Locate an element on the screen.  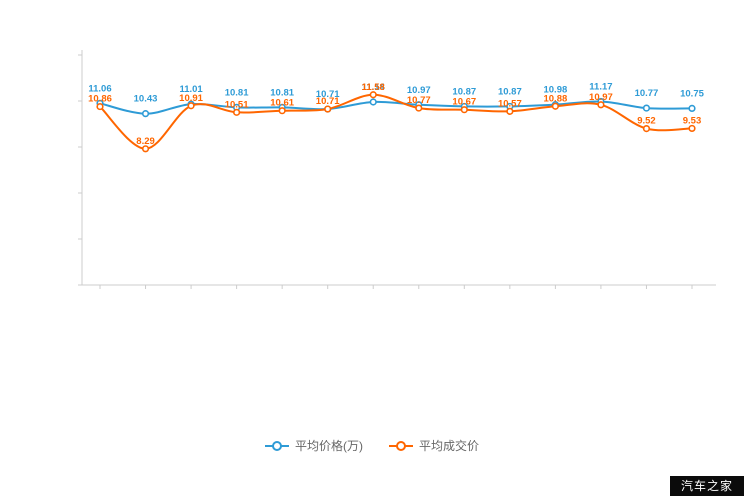
legend-item-avg-deal-price: 平均成交价 is located at coordinates (433, 446).